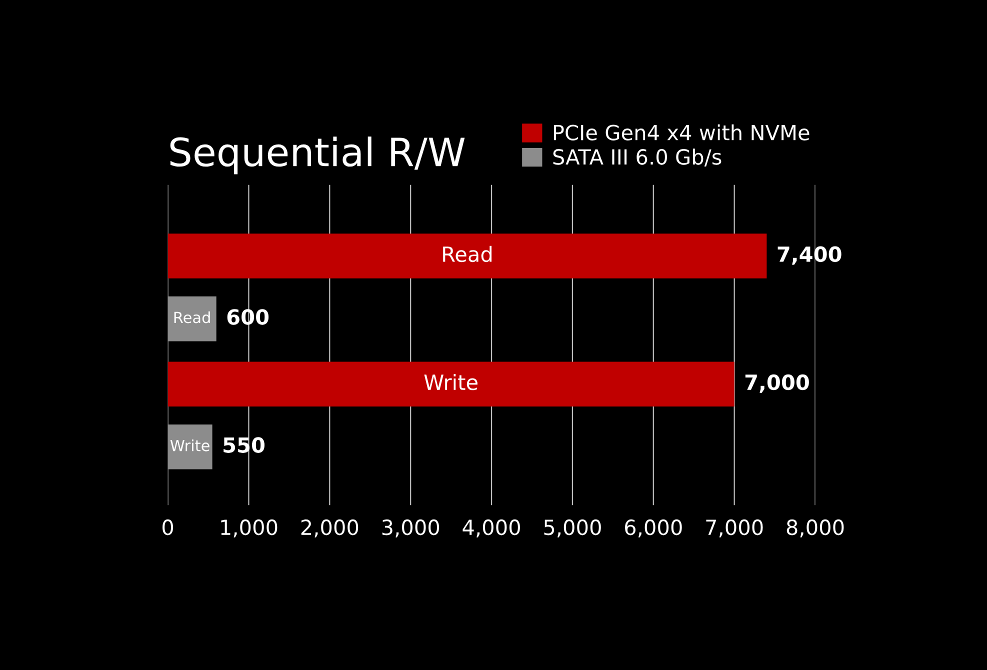  Describe the element at coordinates (777, 383) in the screenshot. I see `data-label: 7,000` at that location.